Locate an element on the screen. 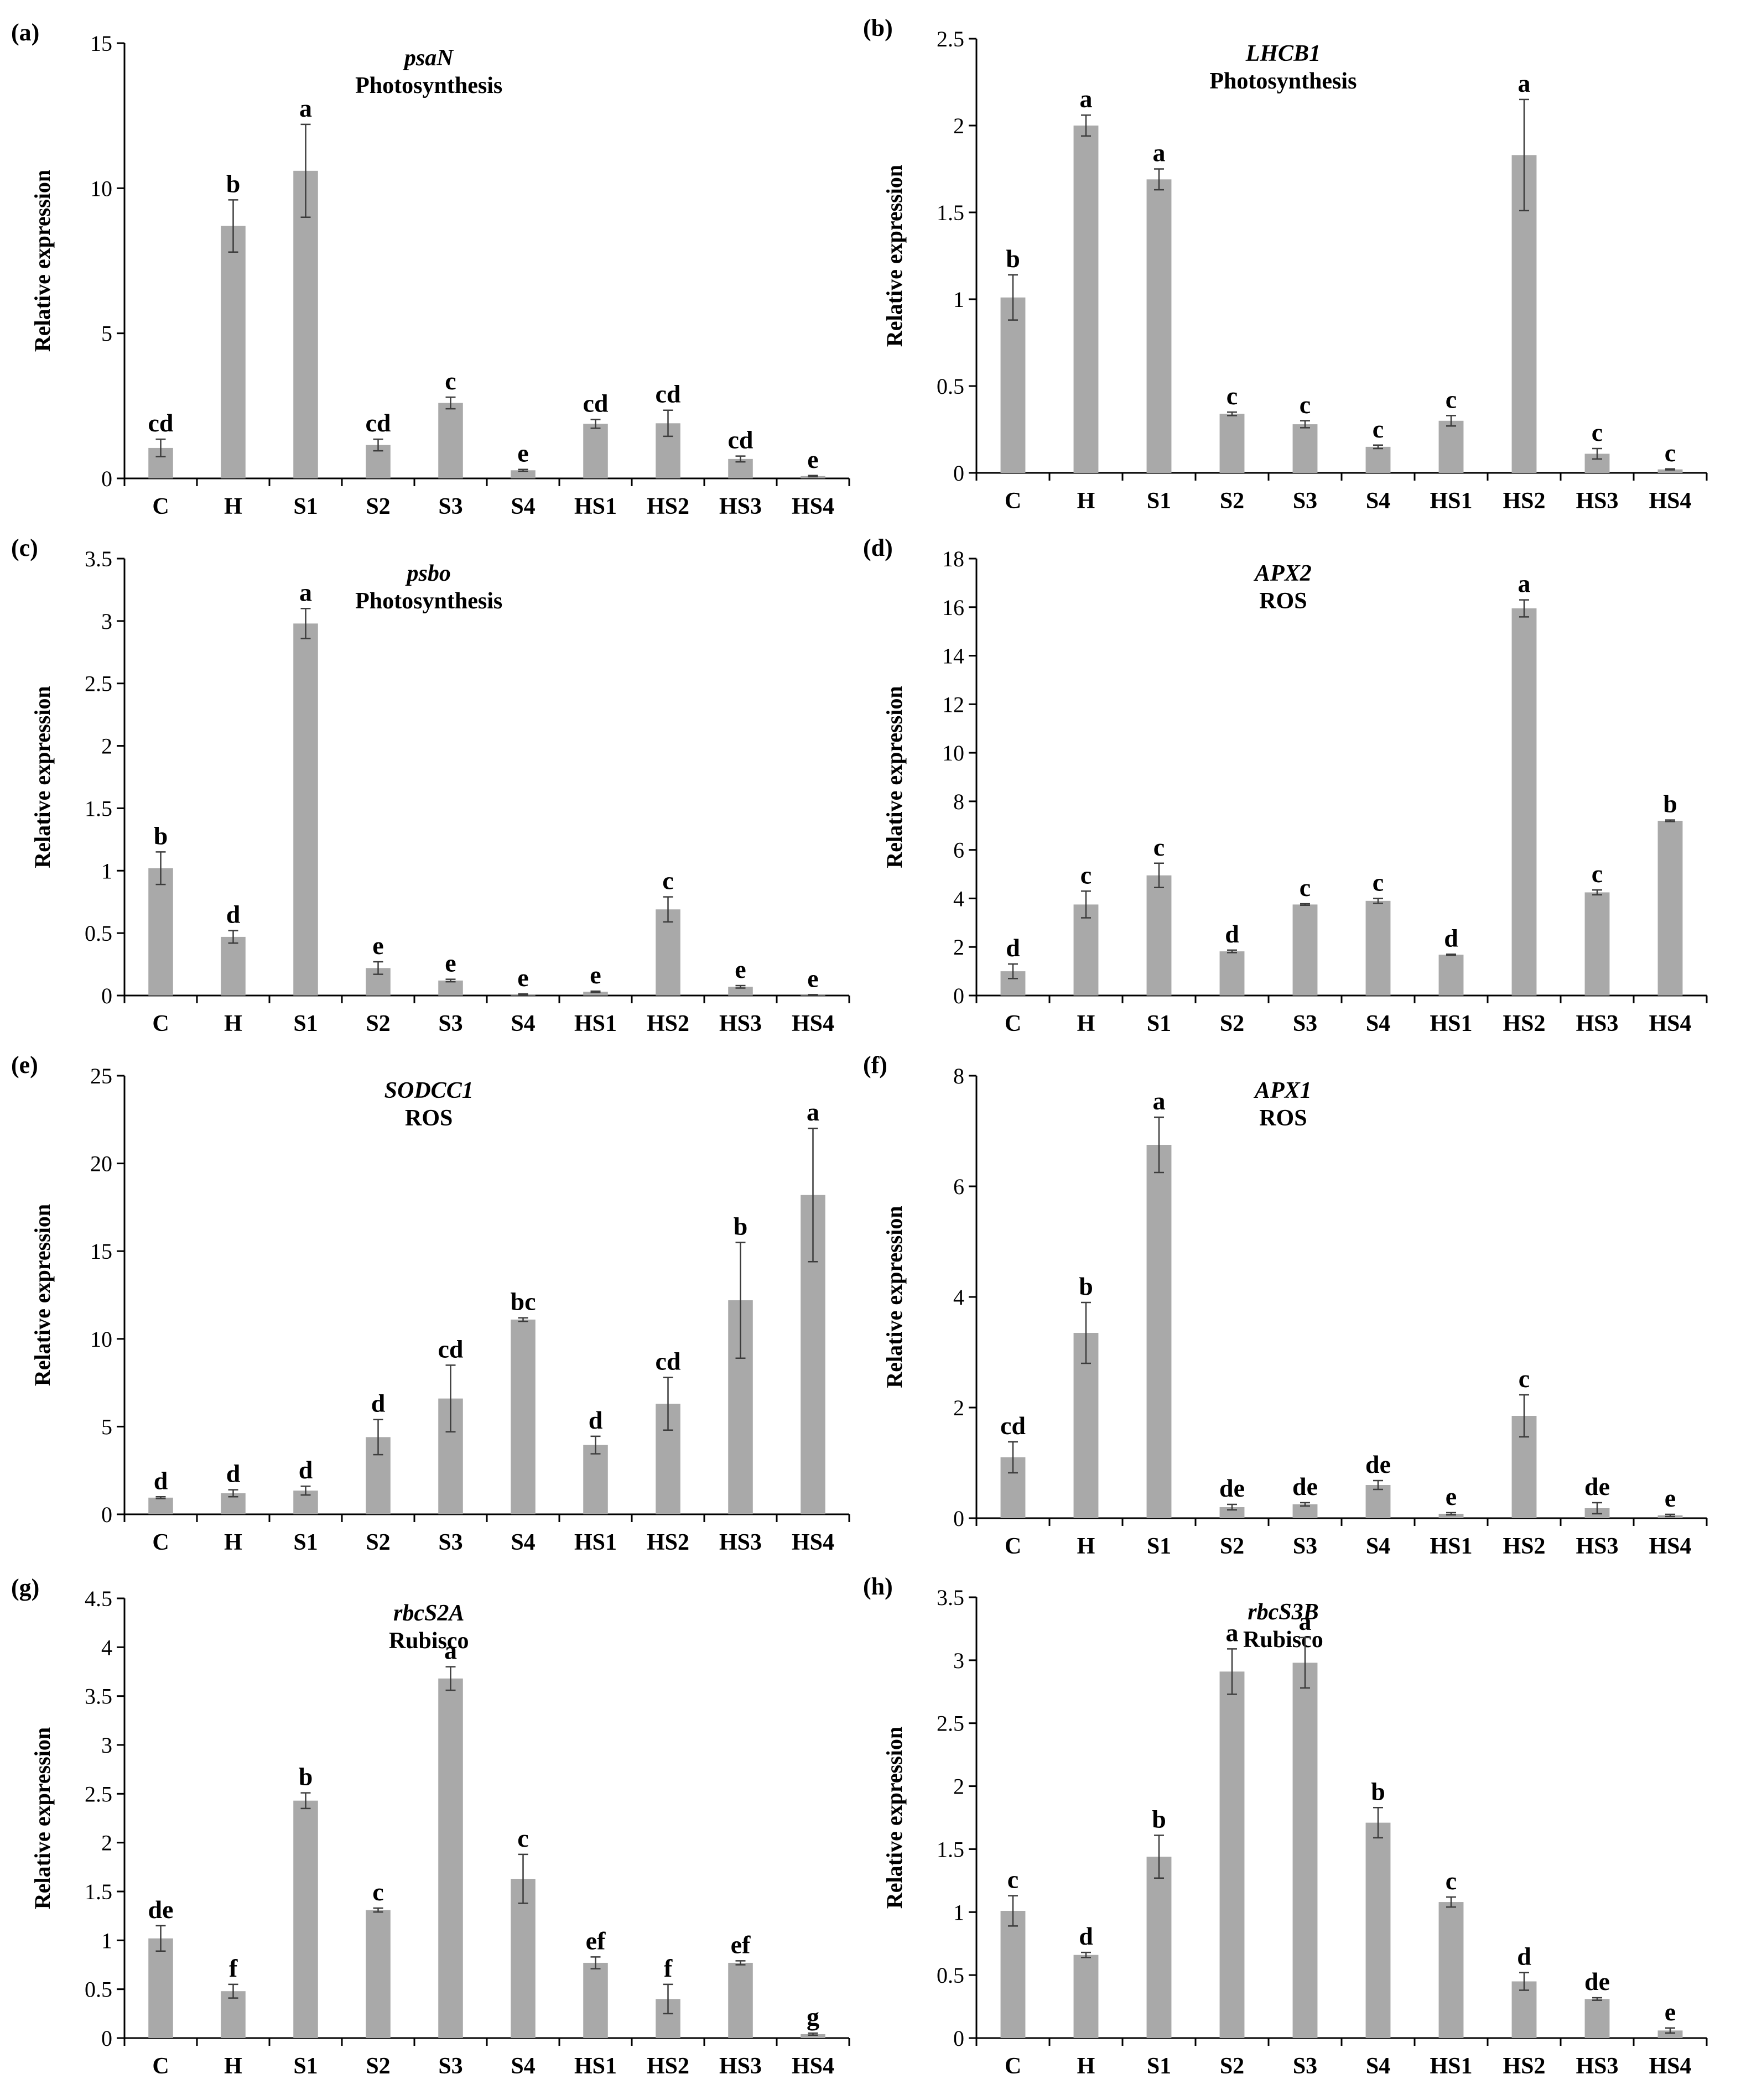 The image size is (1741, 2100). bar-HS1 is located at coordinates (595, 1479).